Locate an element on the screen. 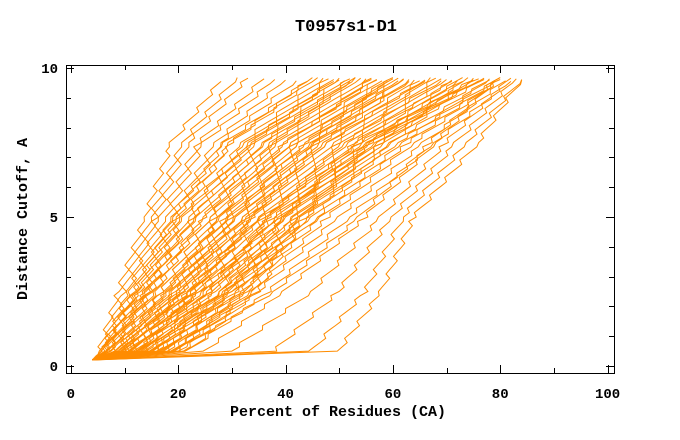 Image resolution: width=680 pixels, height=440 pixels. chart-title: T0957s1-D1 is located at coordinates (346, 27).